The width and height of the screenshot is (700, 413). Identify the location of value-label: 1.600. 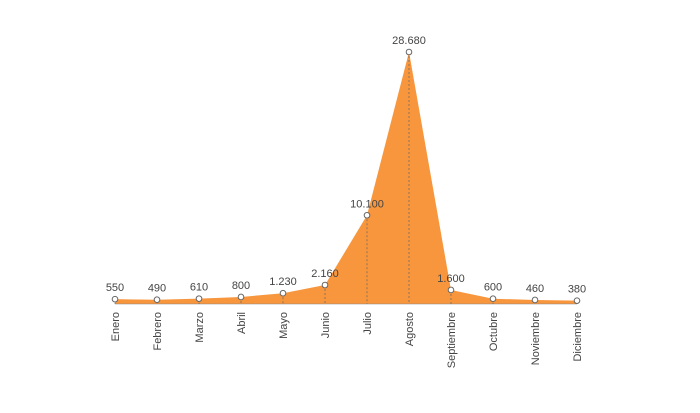
(451, 279).